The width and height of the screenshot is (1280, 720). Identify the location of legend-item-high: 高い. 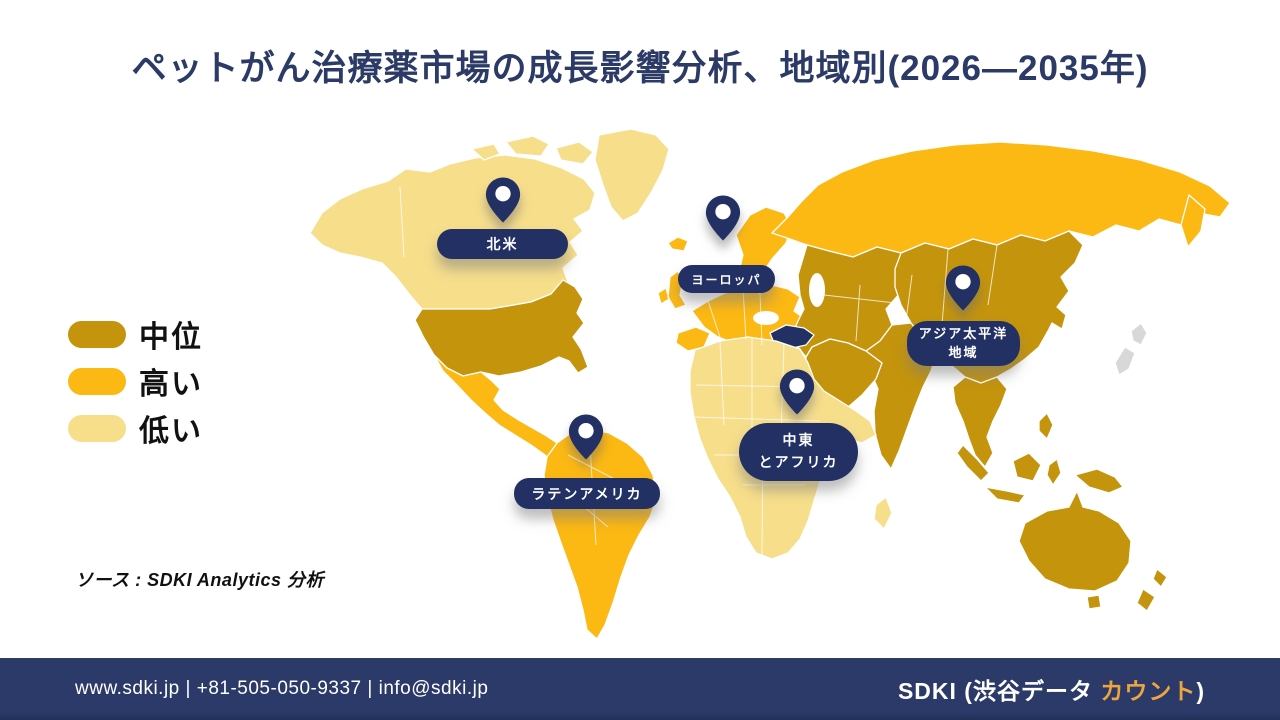
(135, 384).